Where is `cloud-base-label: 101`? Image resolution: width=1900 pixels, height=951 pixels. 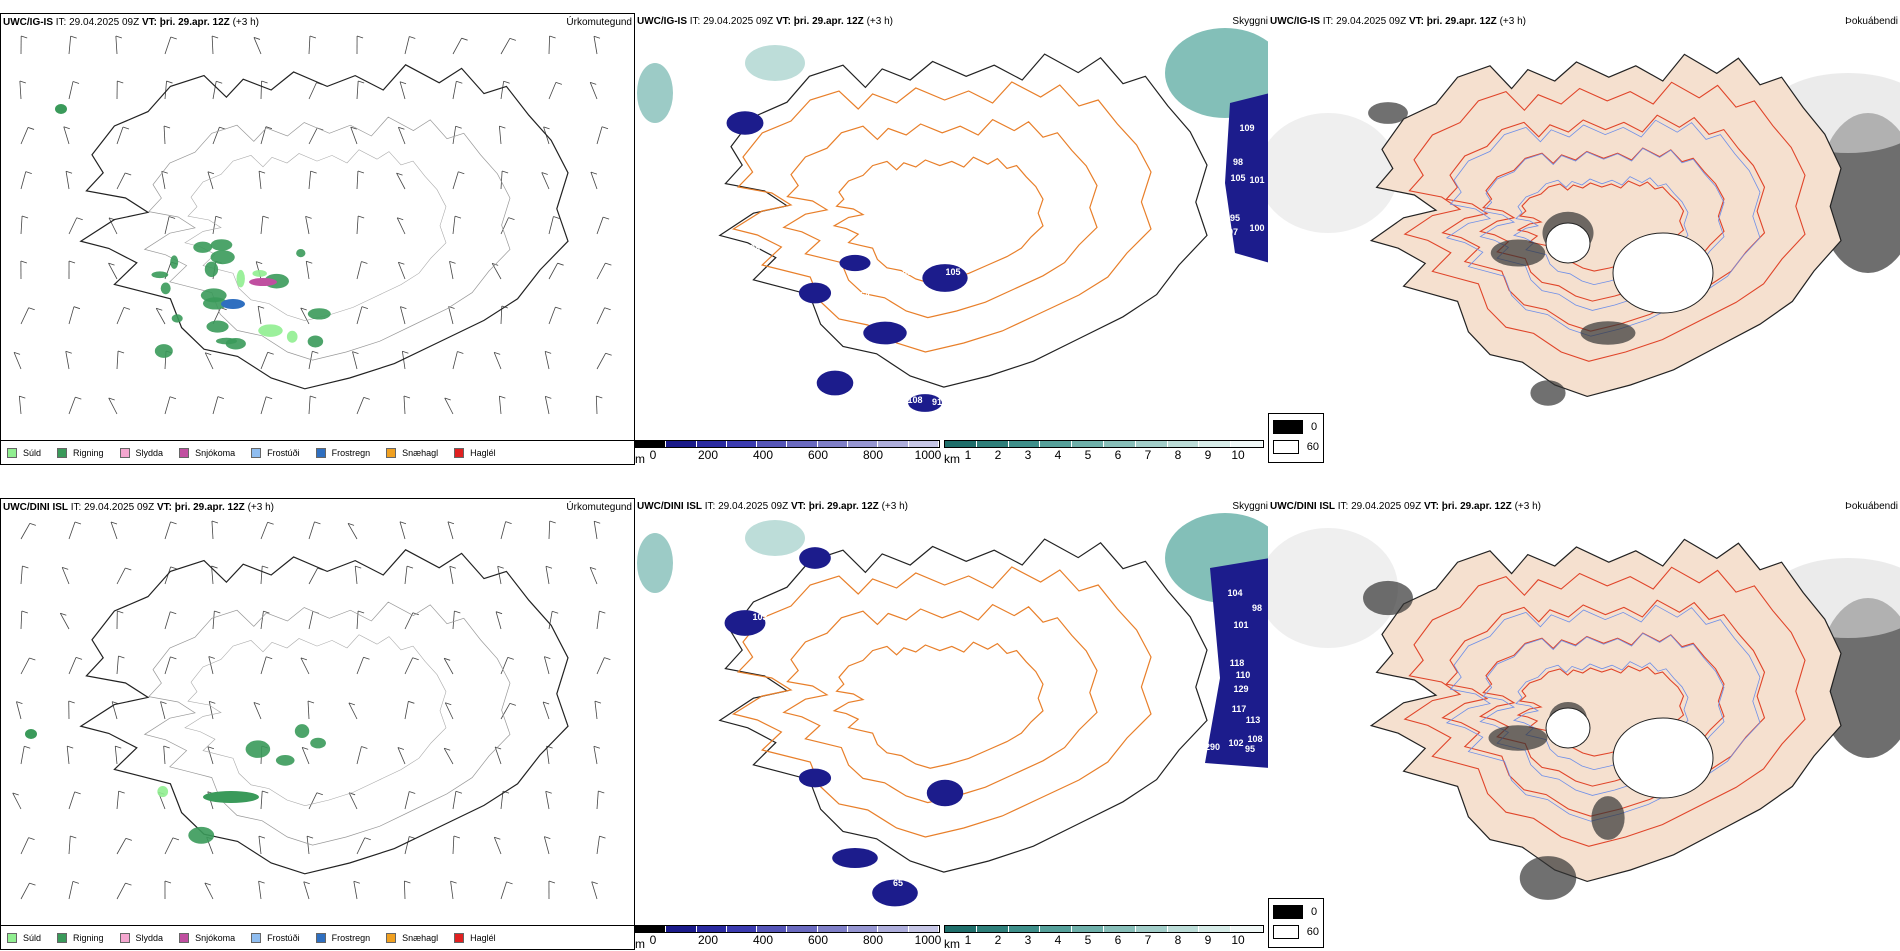 cloud-base-label: 101 is located at coordinates (1240, 625).